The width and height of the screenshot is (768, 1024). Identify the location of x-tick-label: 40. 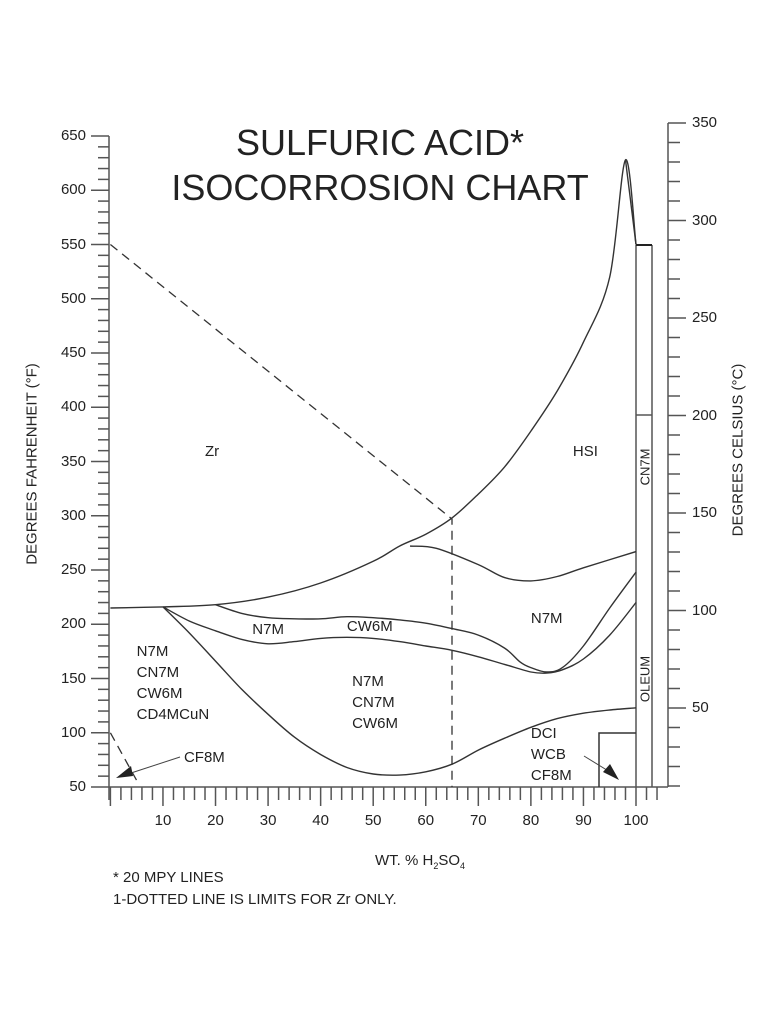
(320, 820).